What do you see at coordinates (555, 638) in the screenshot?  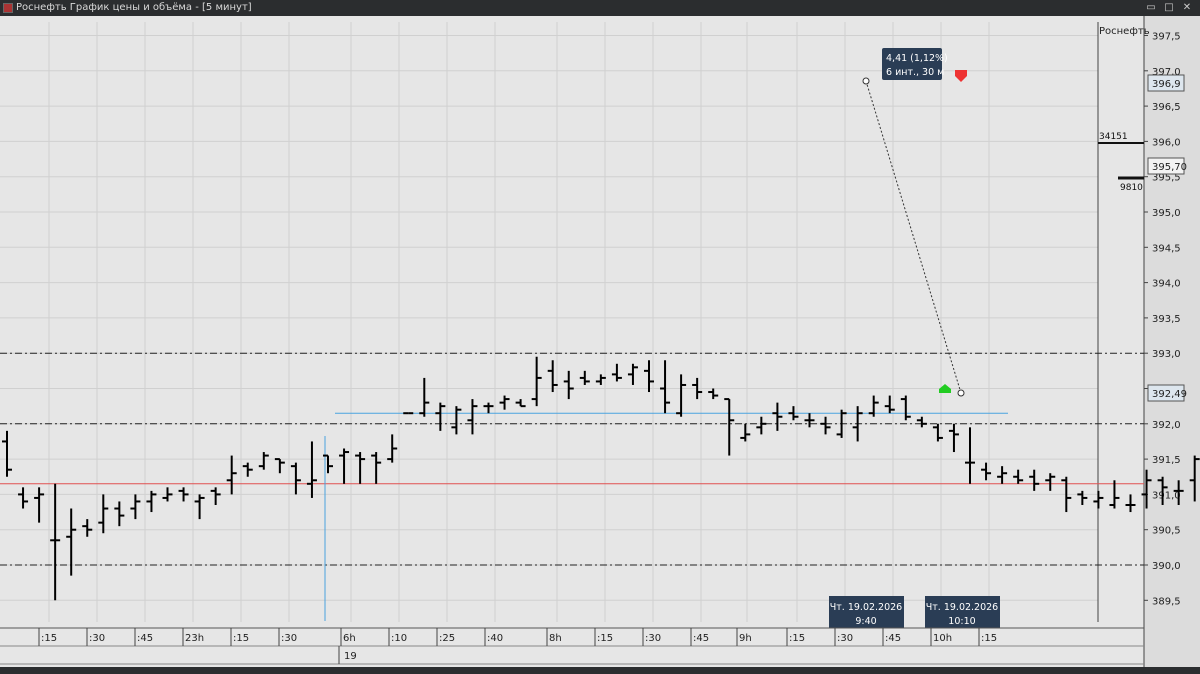 I see `x-tick-label: 8h` at bounding box center [555, 638].